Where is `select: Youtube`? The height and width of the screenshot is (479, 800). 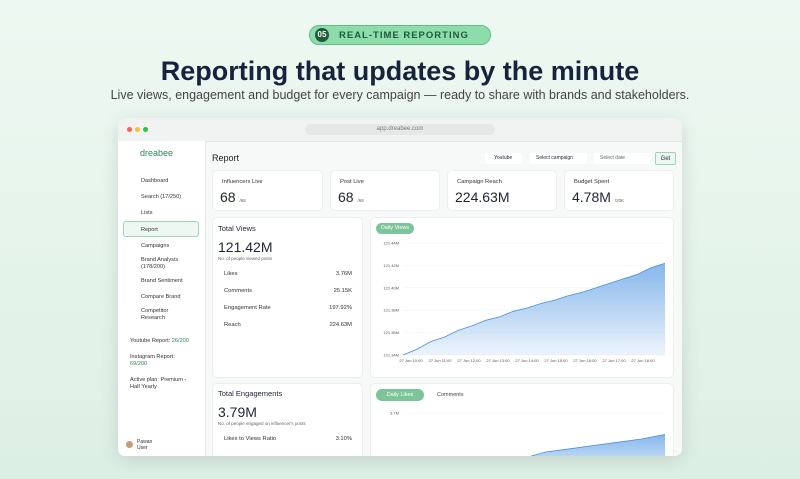 select: Youtube is located at coordinates (503, 158).